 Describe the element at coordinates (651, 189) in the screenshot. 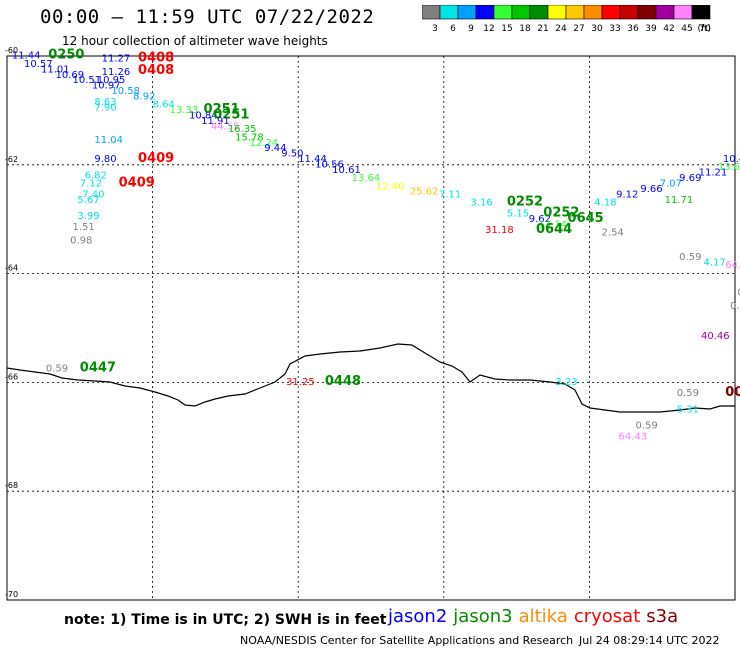

I see `wave-height-label: 9.66` at that location.